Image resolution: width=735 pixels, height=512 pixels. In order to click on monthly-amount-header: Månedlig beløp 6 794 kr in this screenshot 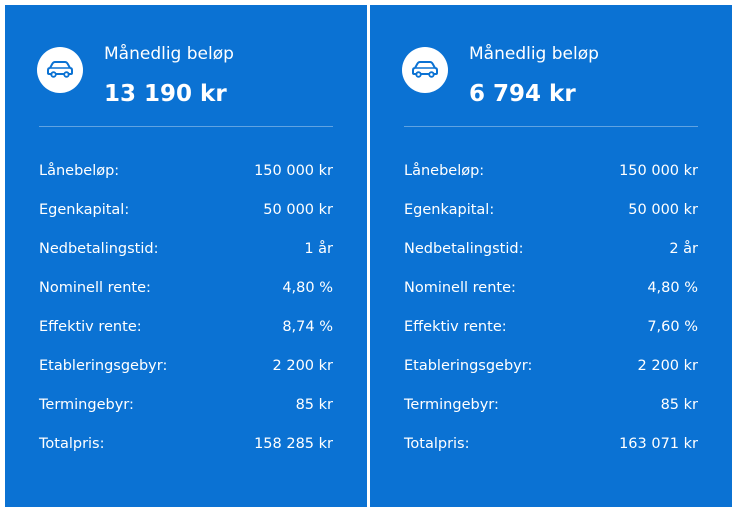, I will do `click(551, 88)`.